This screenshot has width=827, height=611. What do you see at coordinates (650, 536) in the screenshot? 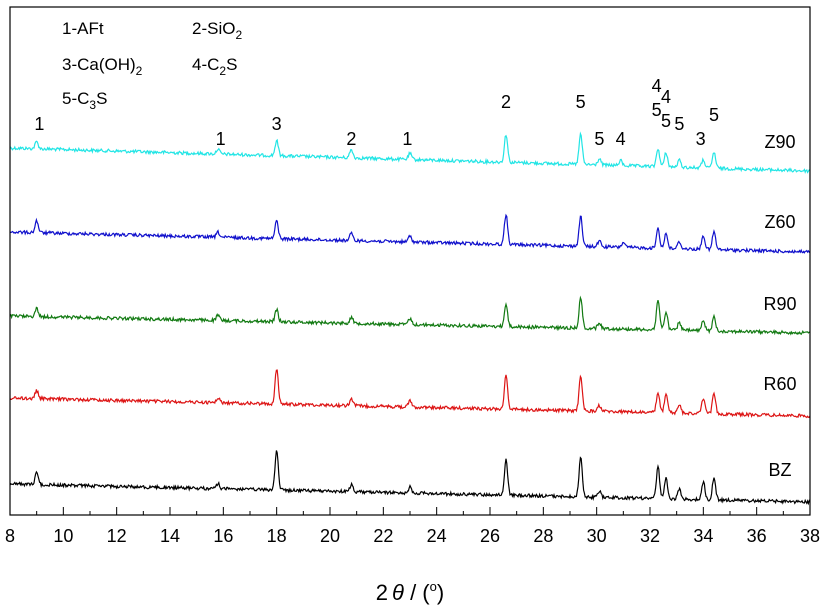
I see `x-tick-label: 32` at bounding box center [650, 536].